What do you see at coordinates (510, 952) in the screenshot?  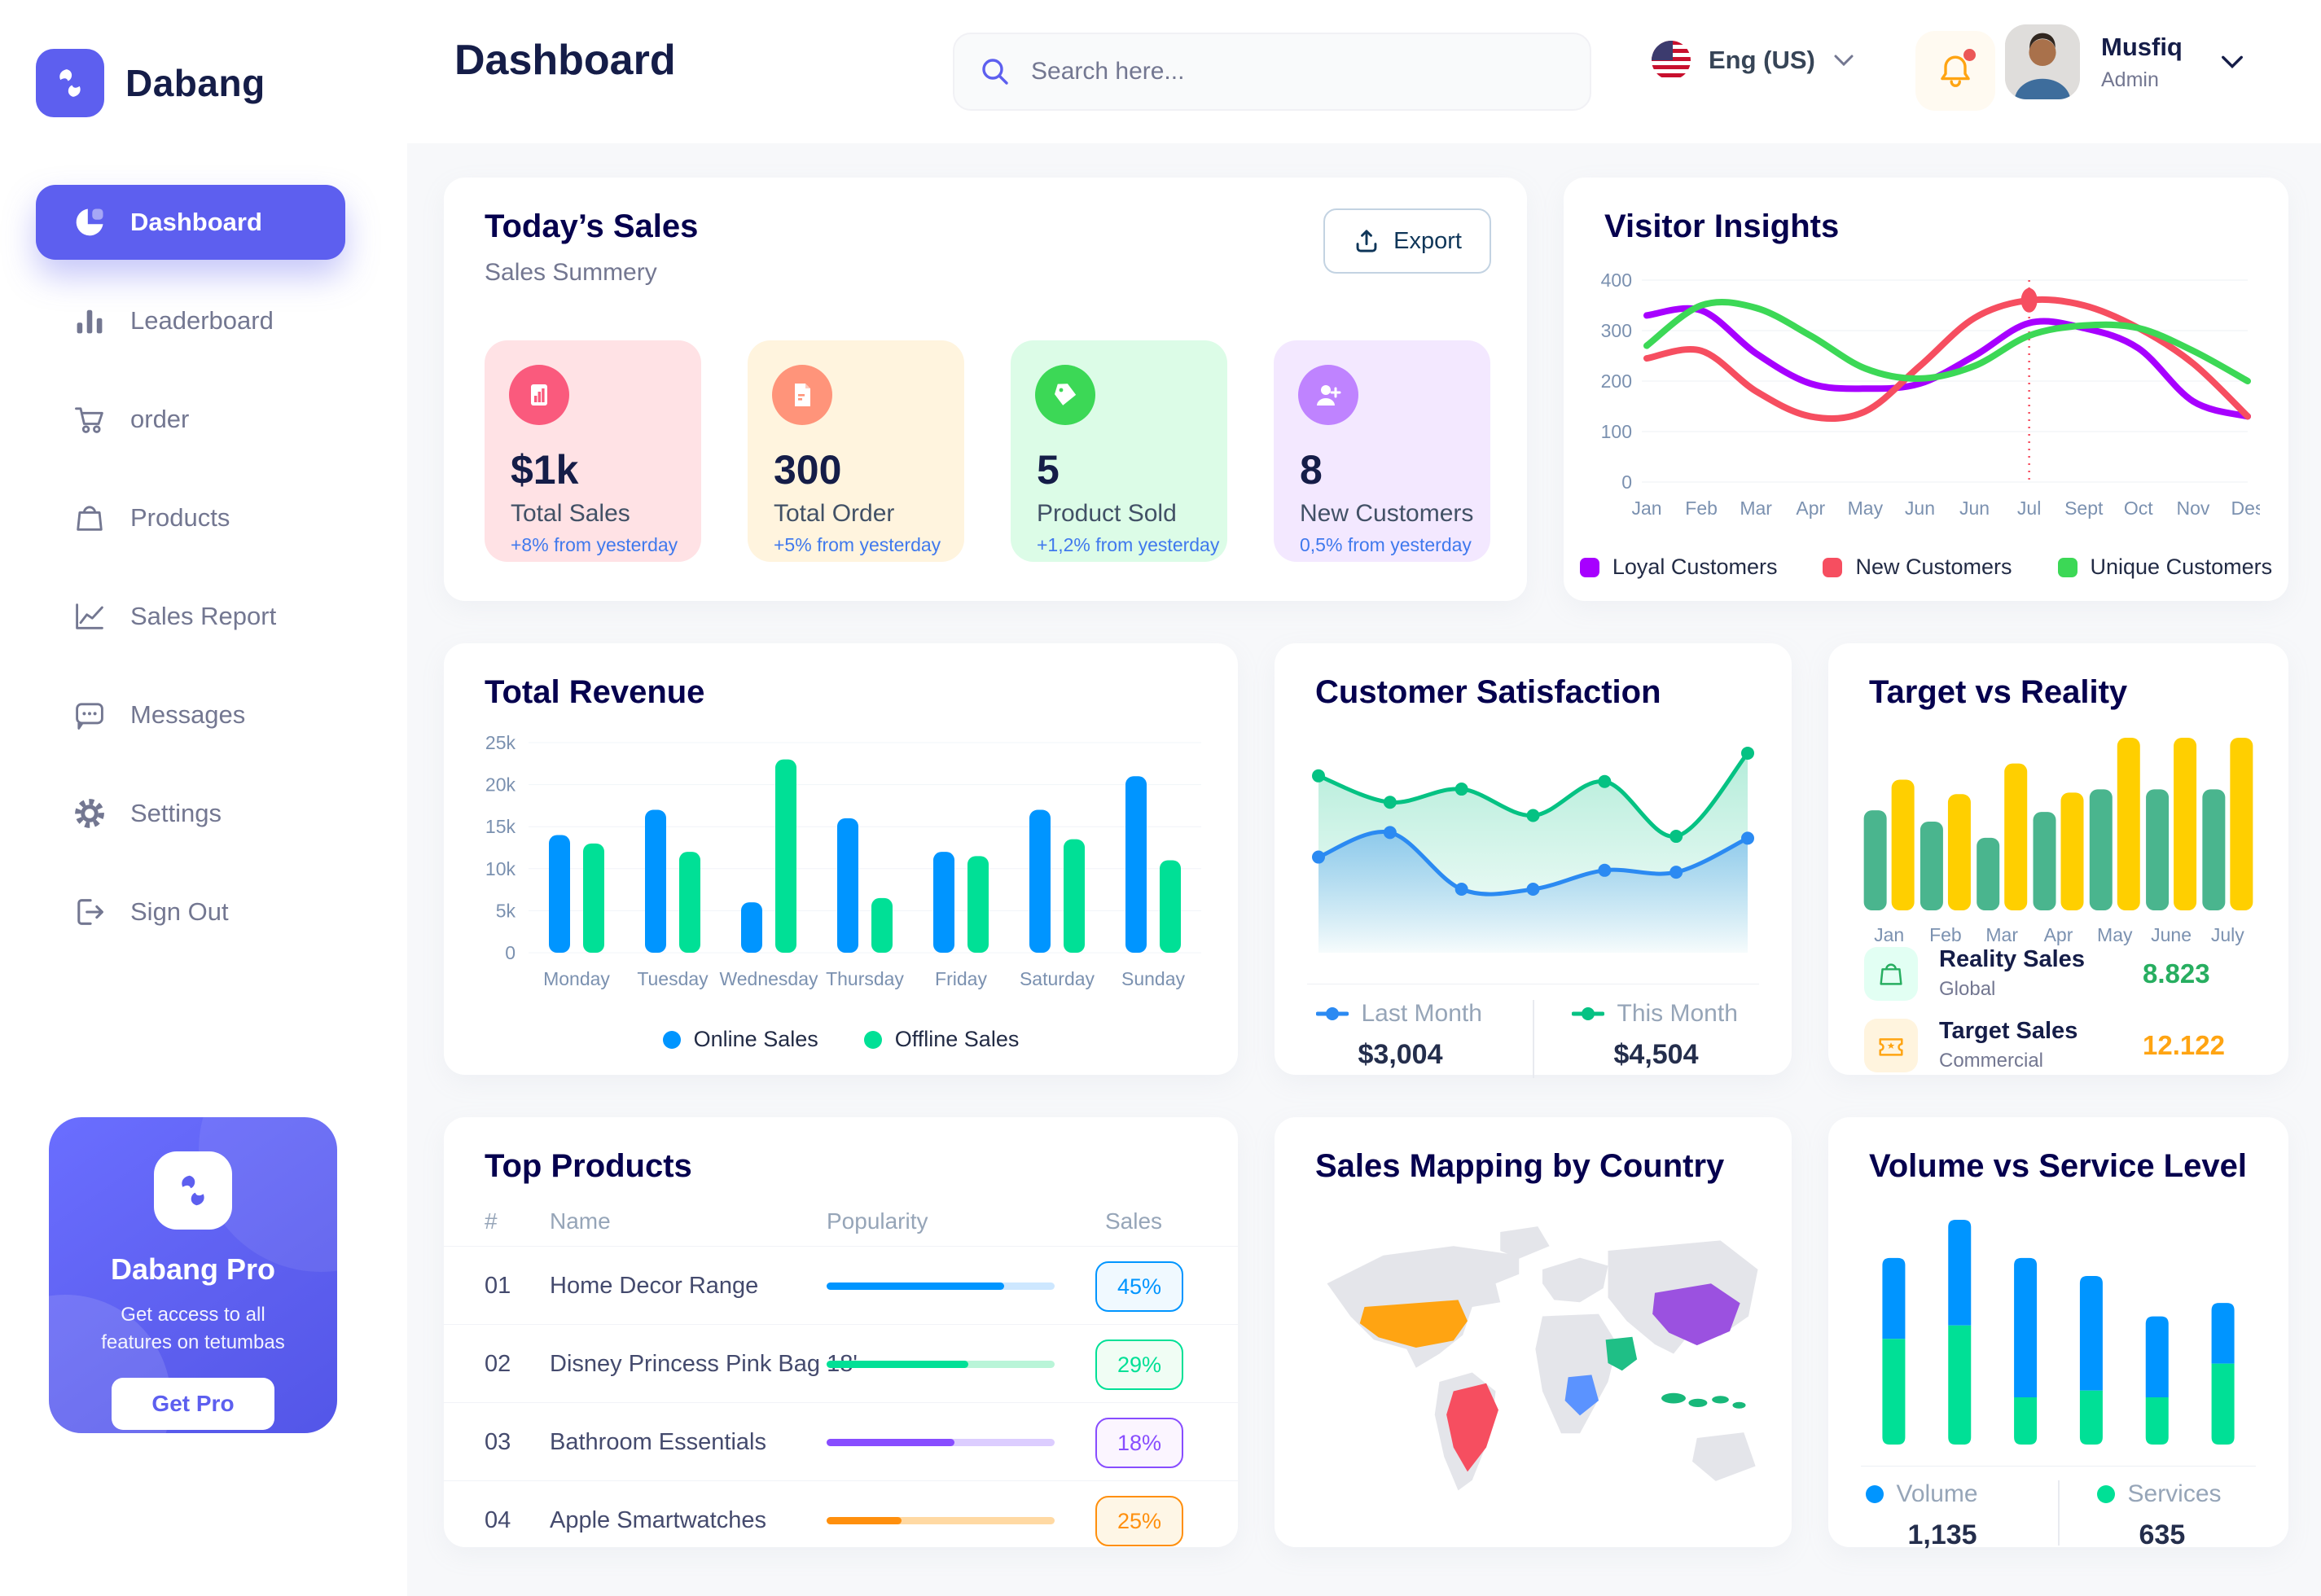 I see `svg-text: 0` at bounding box center [510, 952].